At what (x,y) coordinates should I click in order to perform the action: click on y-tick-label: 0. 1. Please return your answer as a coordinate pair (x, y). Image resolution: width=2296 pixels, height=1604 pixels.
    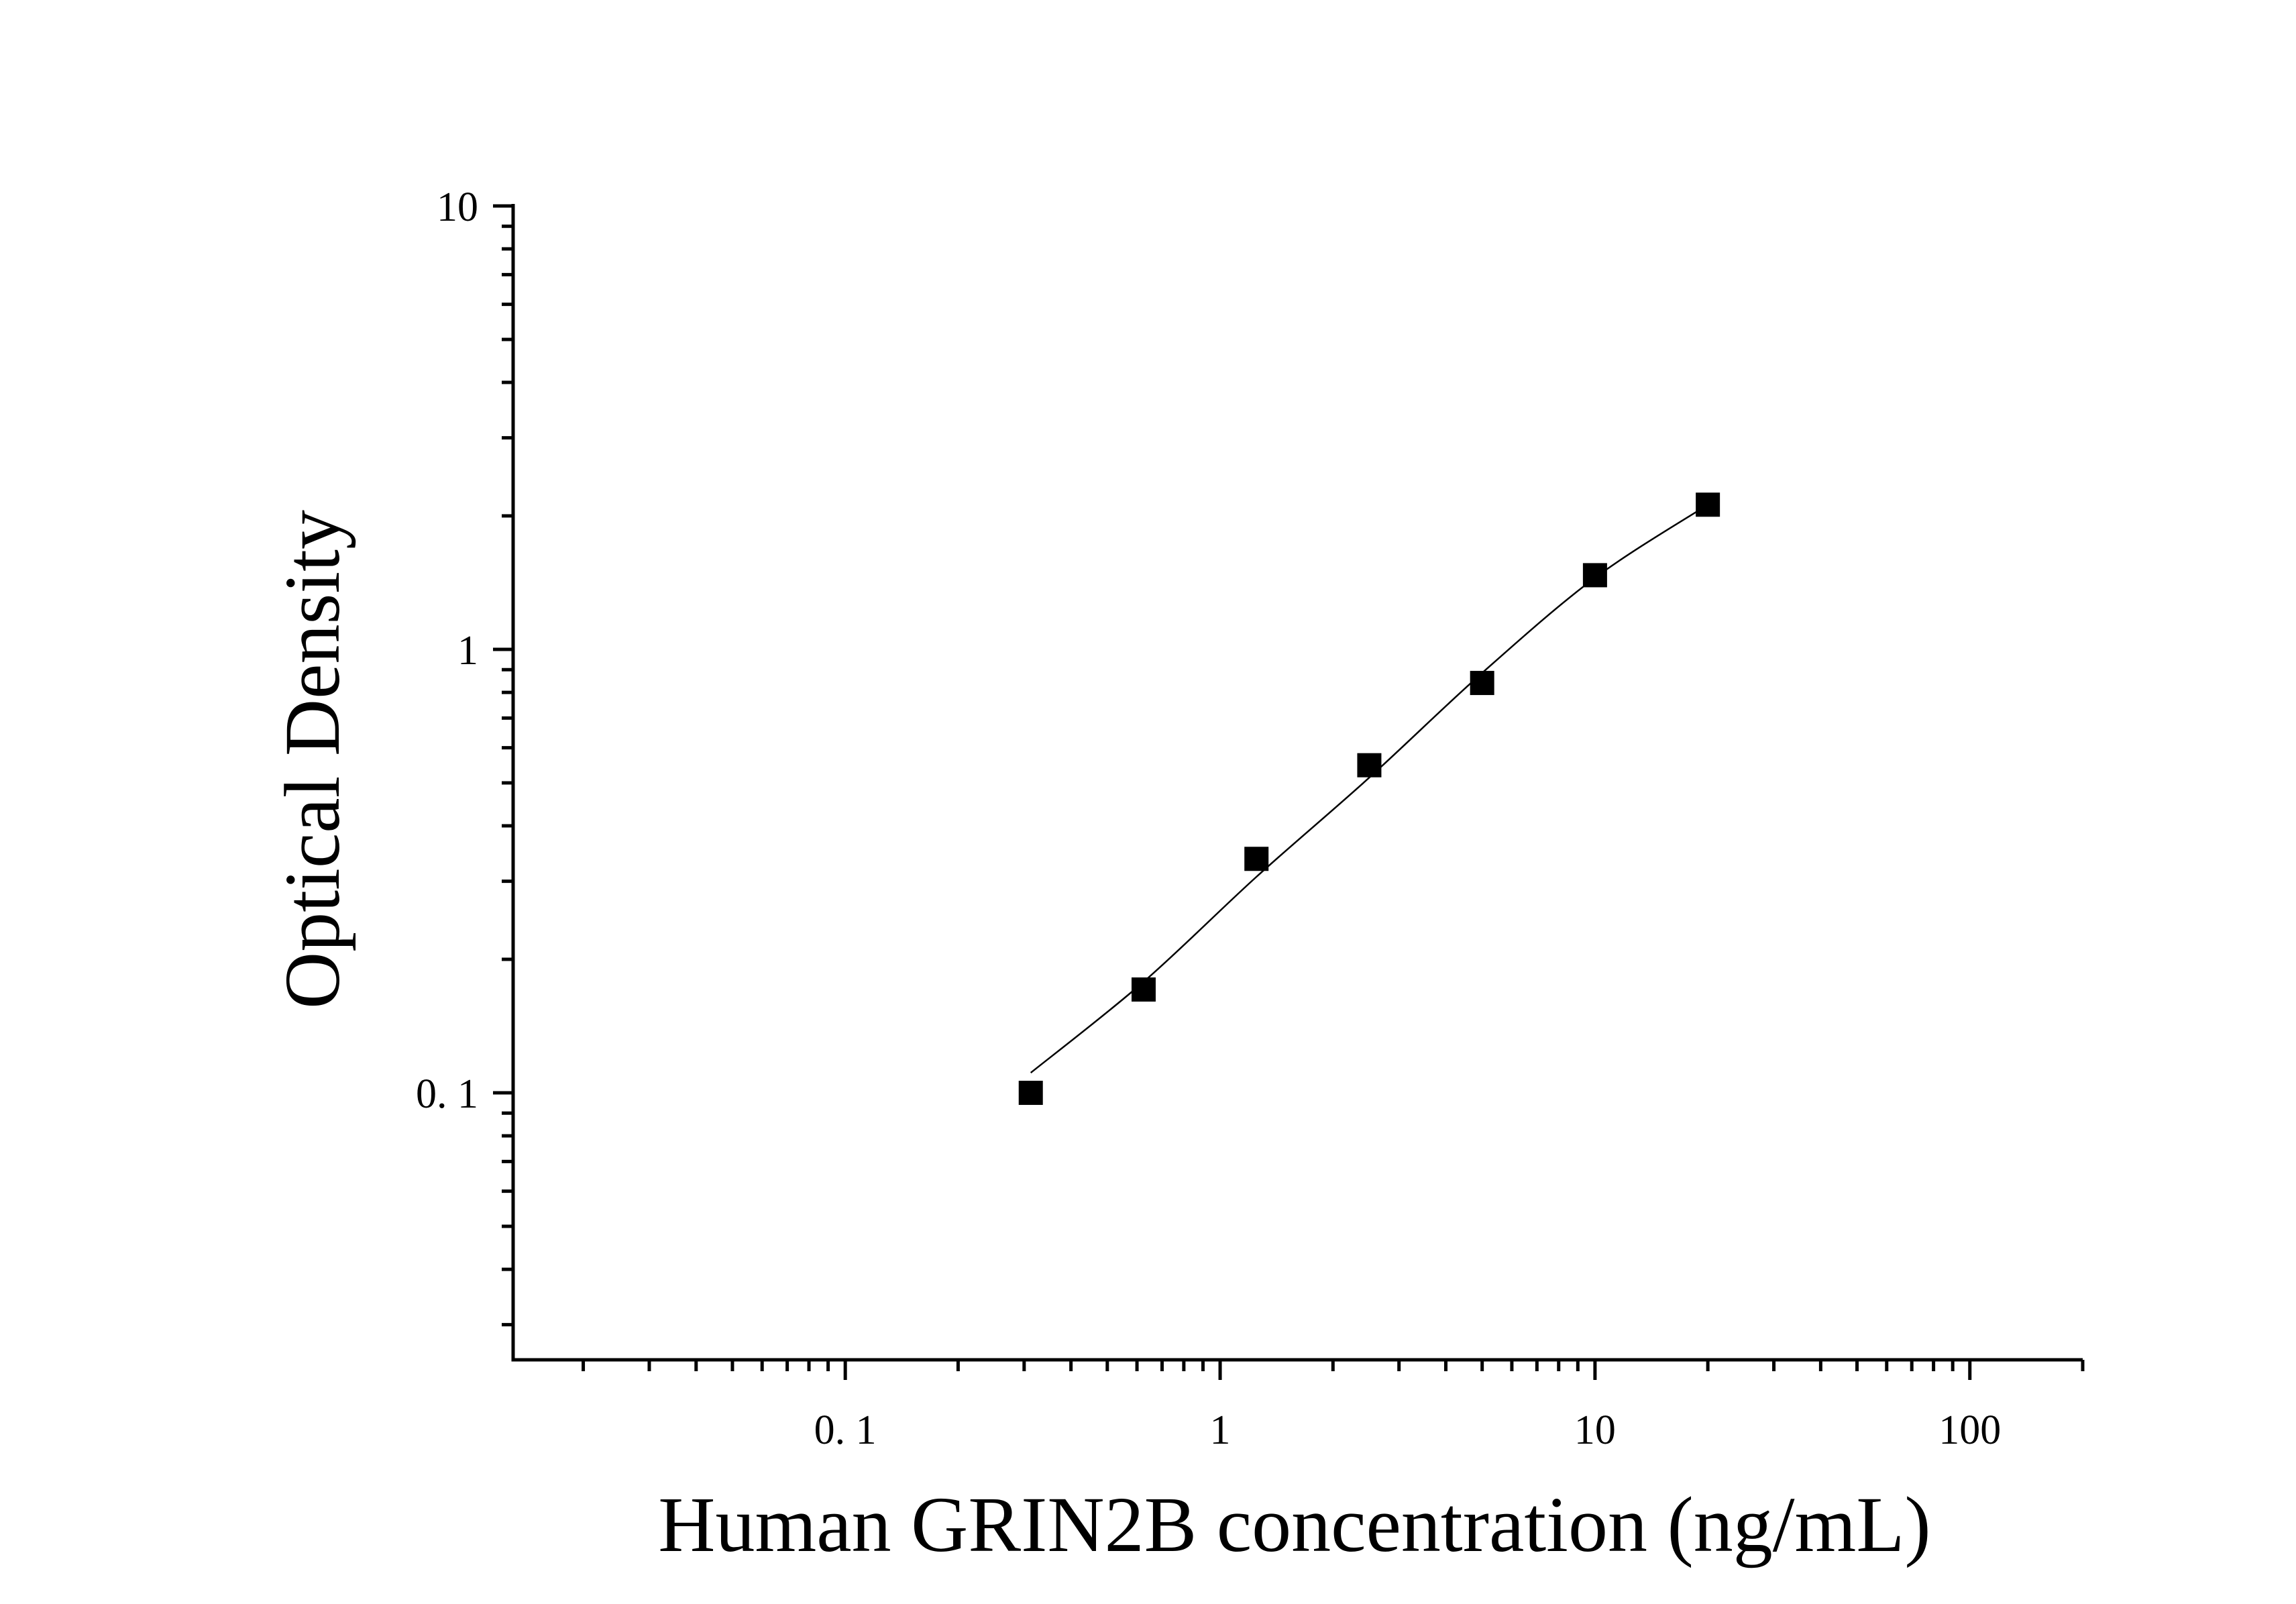
    Looking at the image, I should click on (447, 1094).